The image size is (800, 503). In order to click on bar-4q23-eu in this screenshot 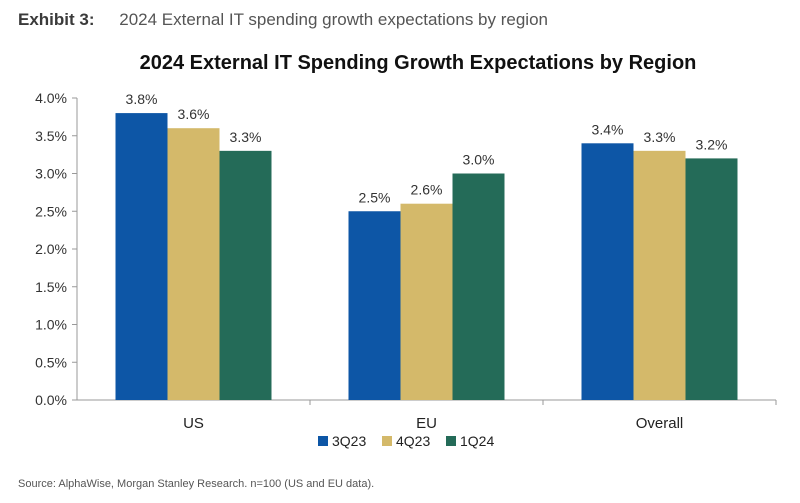, I will do `click(426, 301)`.